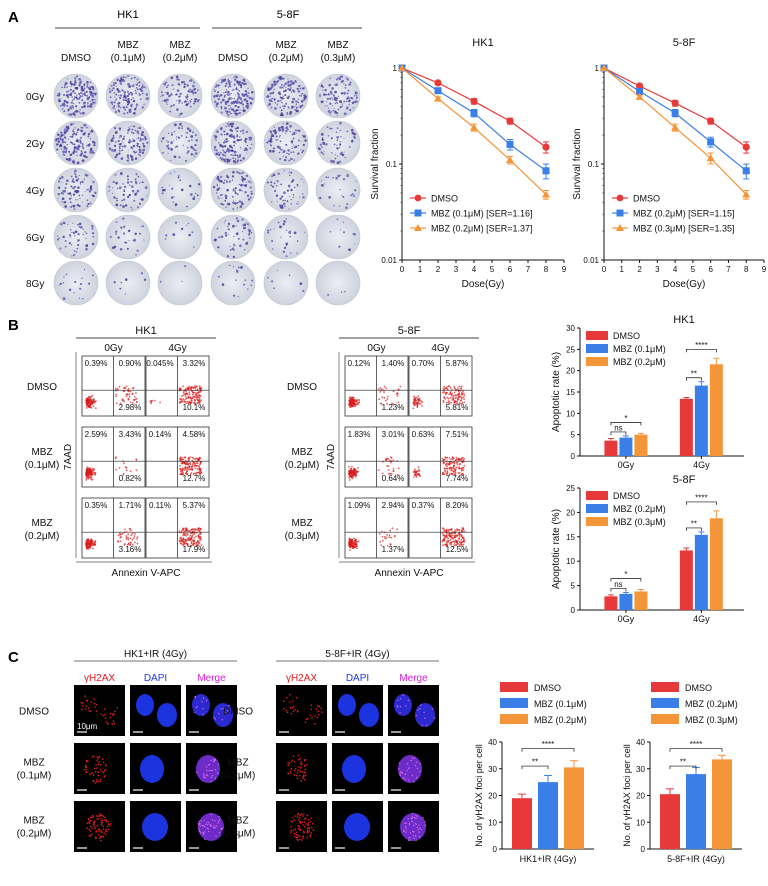 This screenshot has height=886, width=768. I want to click on channel-label: γH2AX, so click(99, 678).